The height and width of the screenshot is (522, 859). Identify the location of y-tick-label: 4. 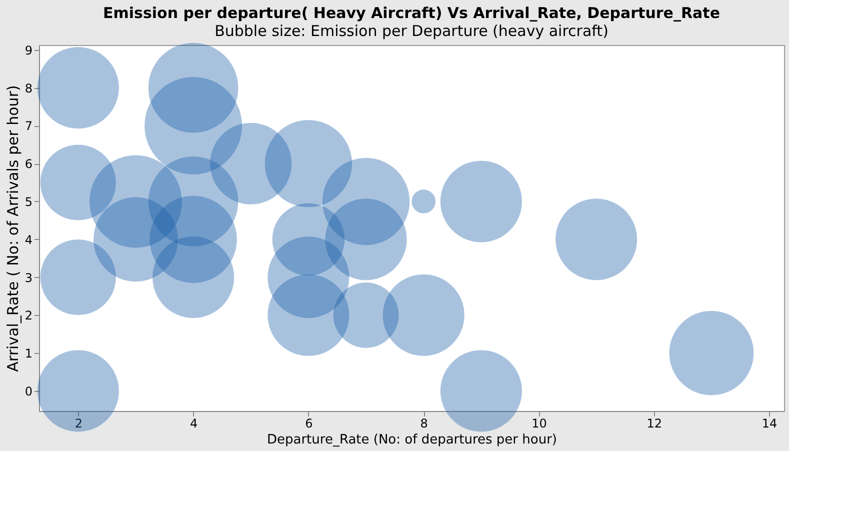
(28, 239).